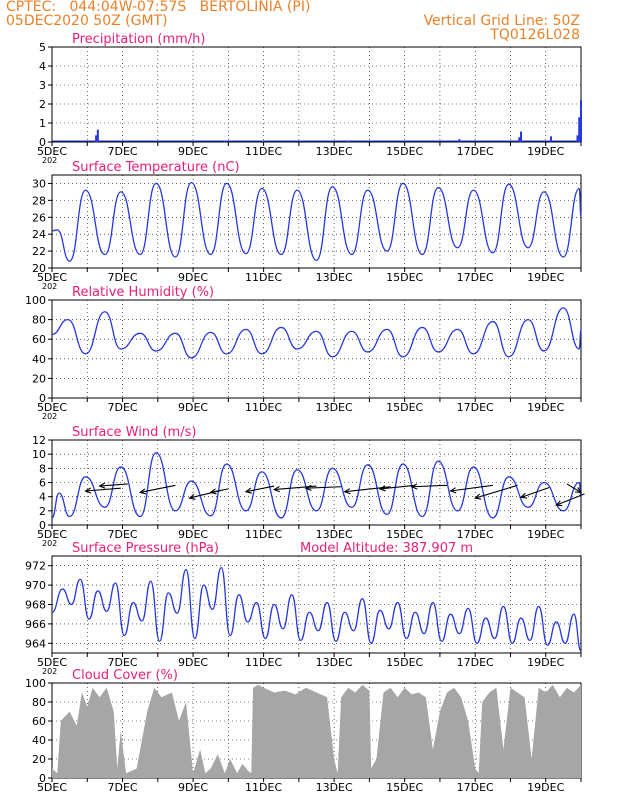 This screenshot has height=800, width=618. What do you see at coordinates (143, 292) in the screenshot?
I see `humidity-title: Relative Humidity (%)` at bounding box center [143, 292].